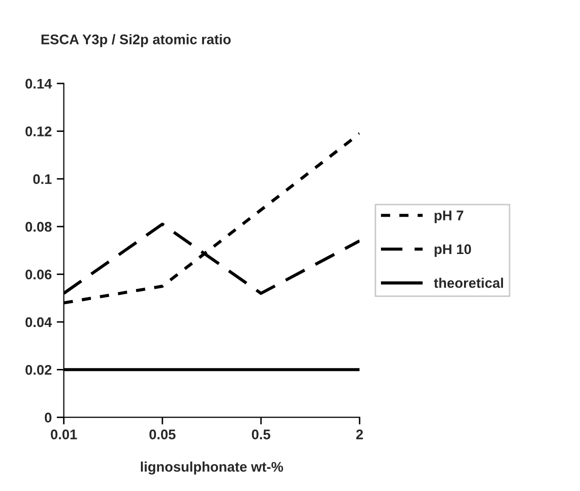  Describe the element at coordinates (48, 417) in the screenshot. I see `y-tick-label: 0` at that location.